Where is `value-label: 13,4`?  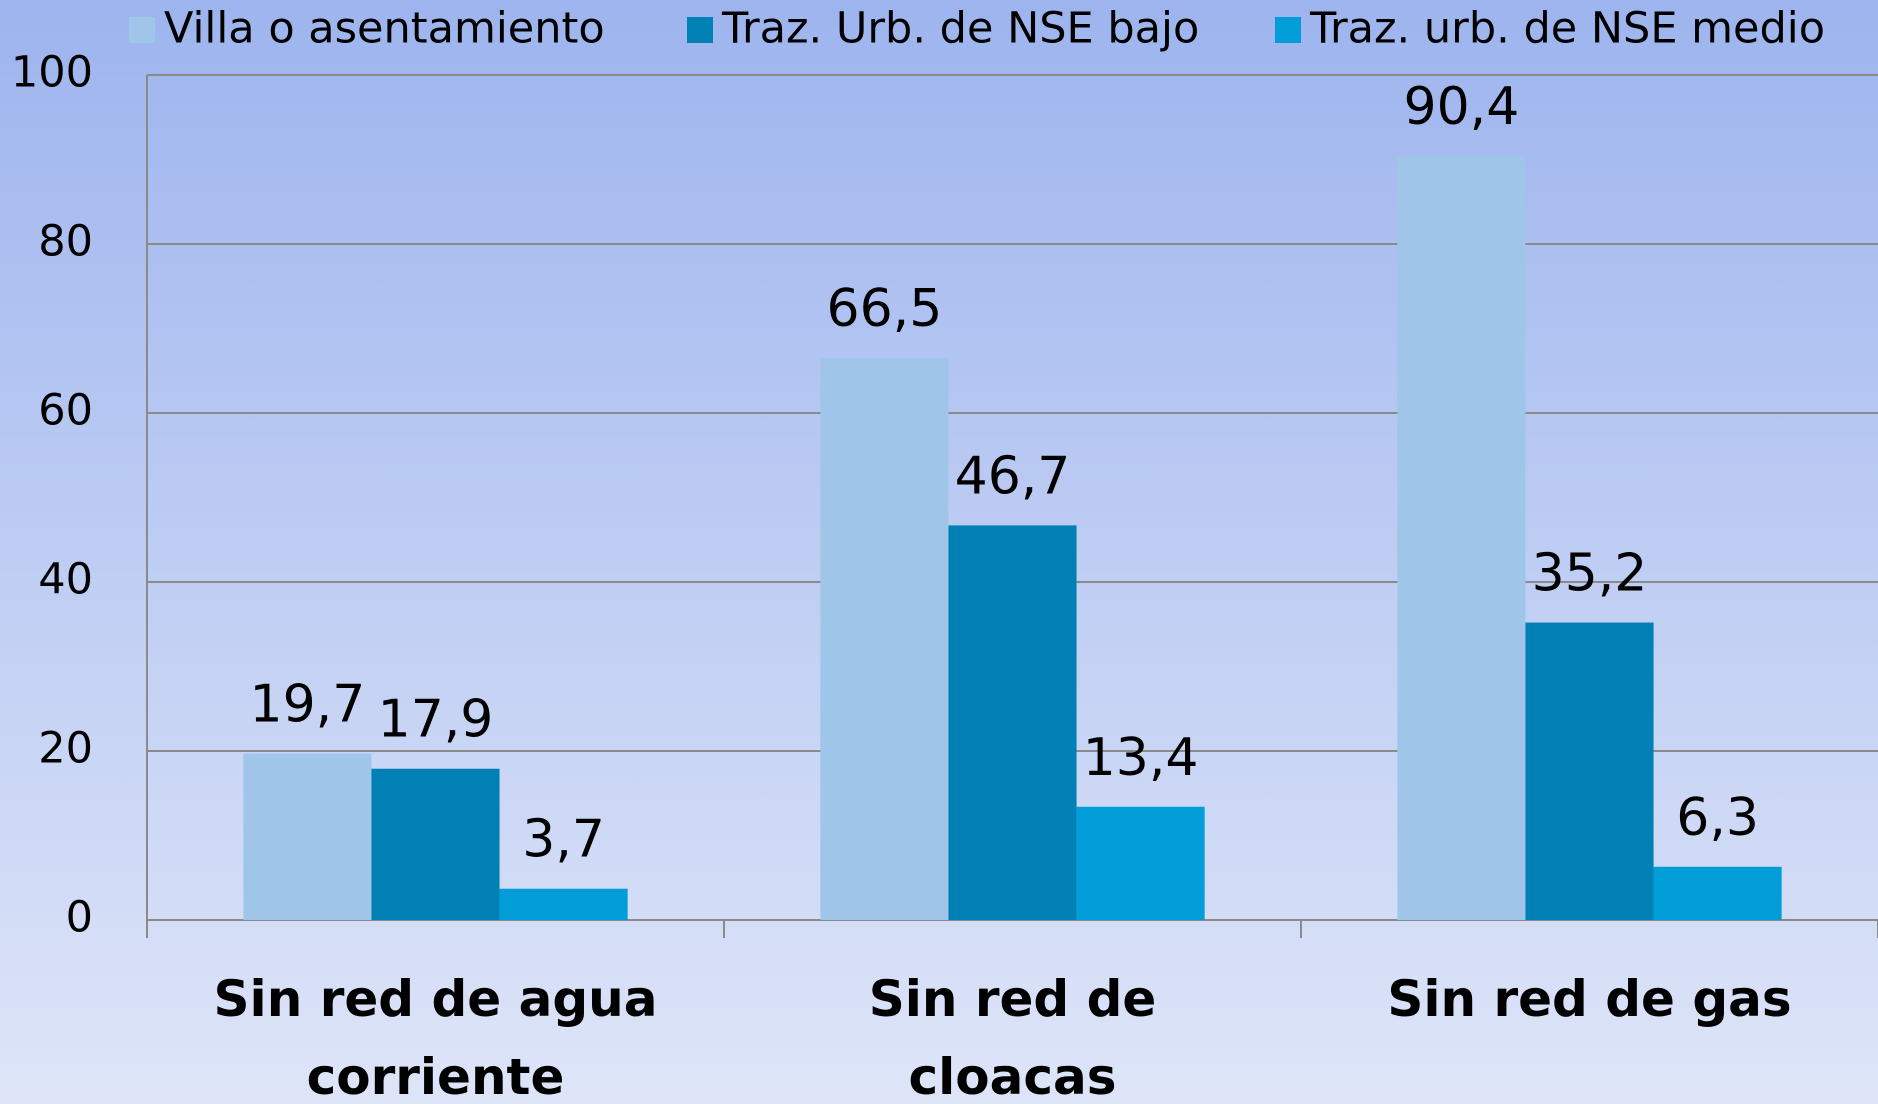 value-label: 13,4 is located at coordinates (1141, 758).